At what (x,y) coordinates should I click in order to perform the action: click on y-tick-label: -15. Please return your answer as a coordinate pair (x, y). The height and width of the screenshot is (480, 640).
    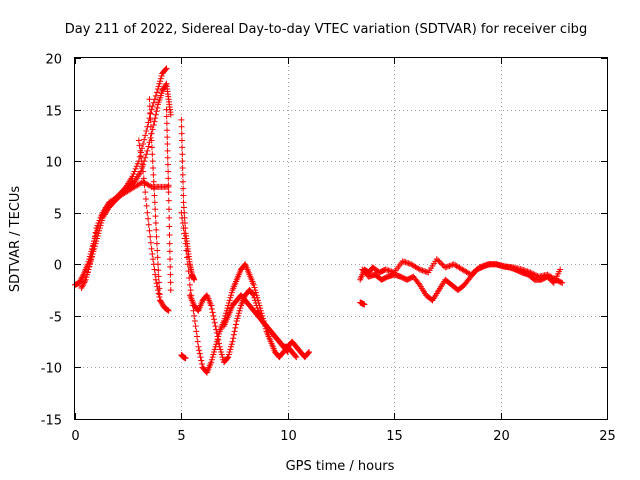
    Looking at the image, I should click on (51, 421).